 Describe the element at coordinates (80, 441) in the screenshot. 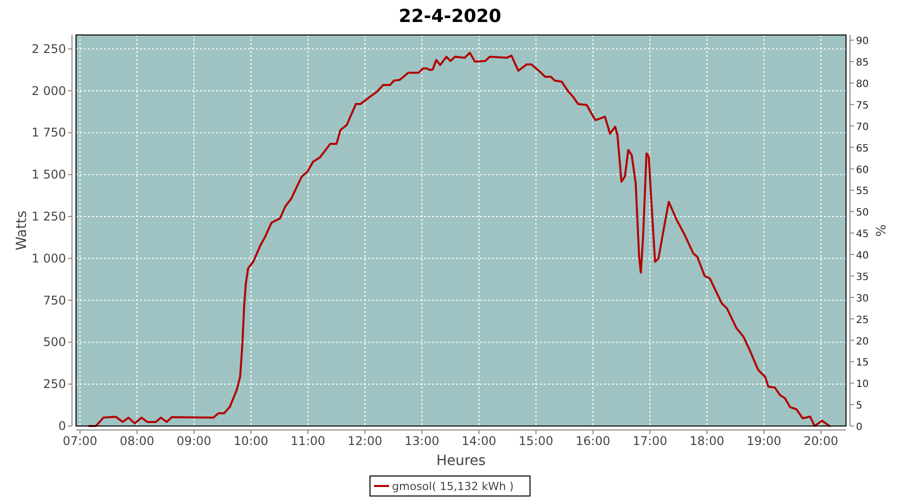

I see `x-tick-label: 07:00` at that location.